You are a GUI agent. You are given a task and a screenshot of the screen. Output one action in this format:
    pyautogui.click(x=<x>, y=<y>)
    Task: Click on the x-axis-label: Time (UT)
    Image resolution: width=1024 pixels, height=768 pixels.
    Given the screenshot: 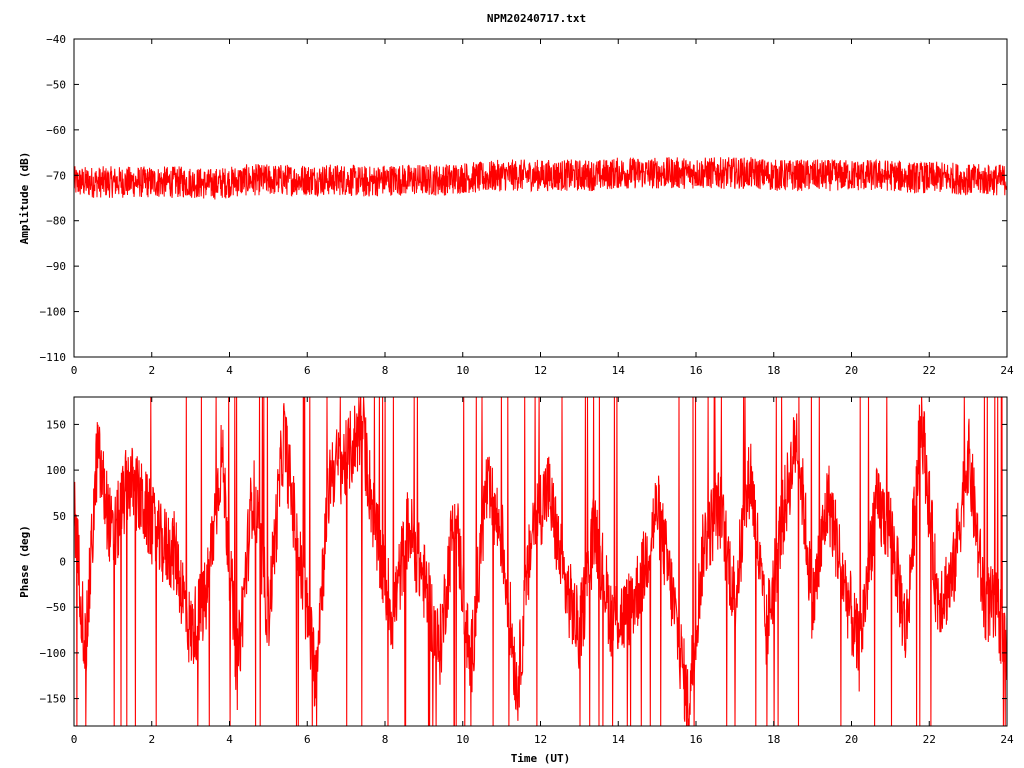 What is the action you would take?
    pyautogui.click(x=541, y=758)
    